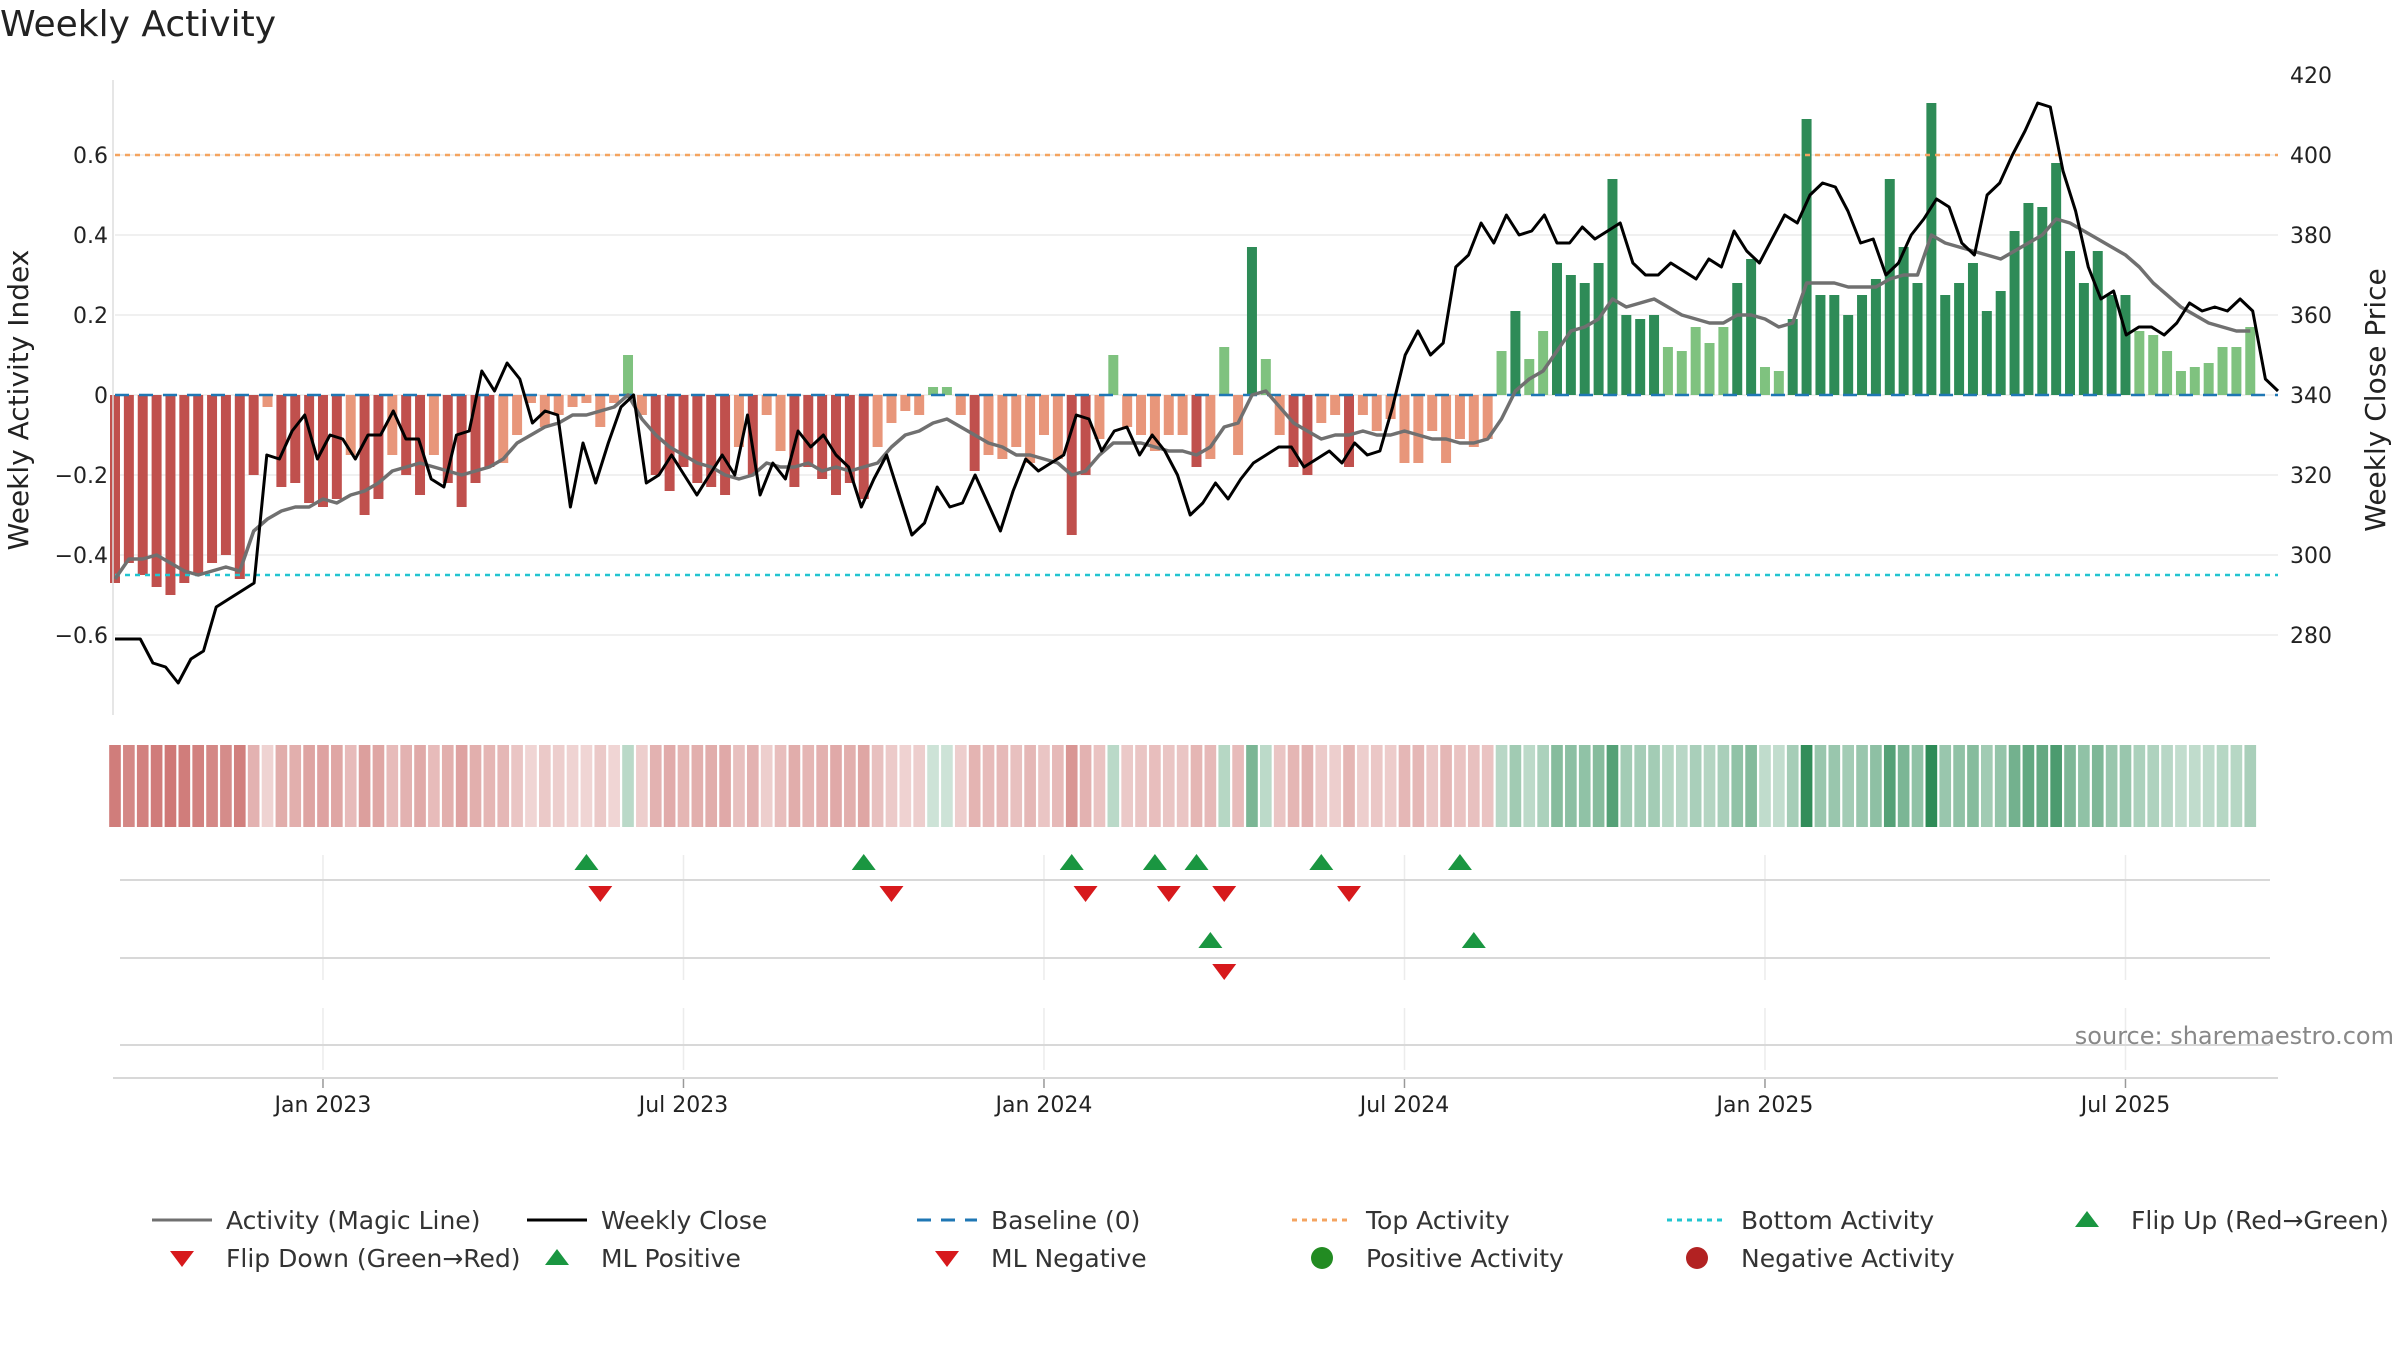 This screenshot has height=1350, width=2400. What do you see at coordinates (1764, 1105) in the screenshot?
I see `x-tick-label-4: Jan 2025` at bounding box center [1764, 1105].